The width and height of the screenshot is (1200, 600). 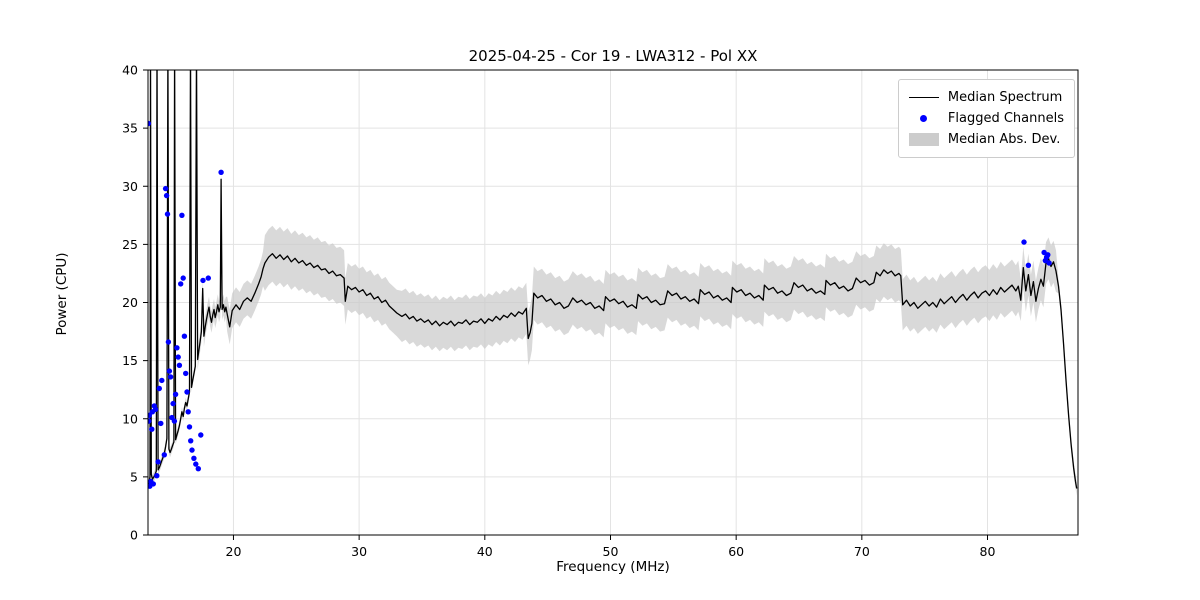 What do you see at coordinates (613, 56) in the screenshot?
I see `chart-title: 2025-04-25 - Cor 19 - LWA312 - Pol XX` at bounding box center [613, 56].